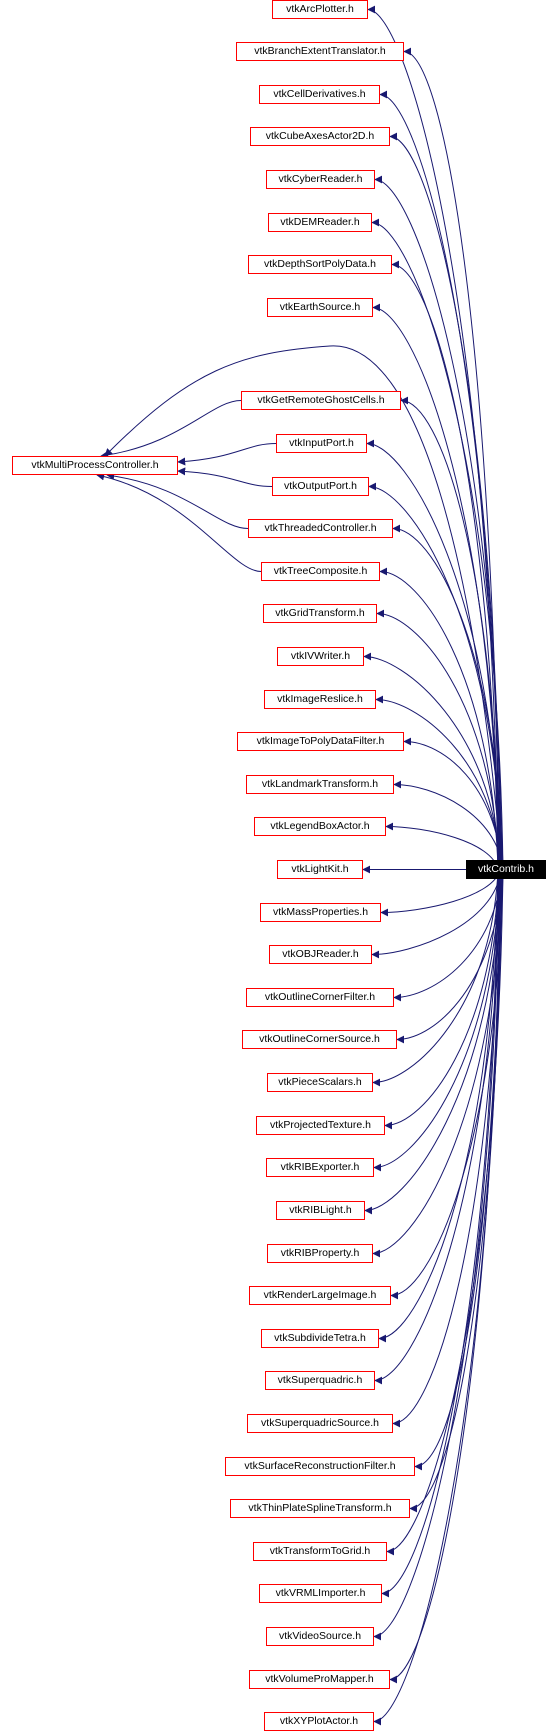 This screenshot has width=560, height=1736. What do you see at coordinates (320, 1508) in the screenshot?
I see `node-vtkThinPlateSplineTransform: vtkThinPlateSplineTransform.h` at bounding box center [320, 1508].